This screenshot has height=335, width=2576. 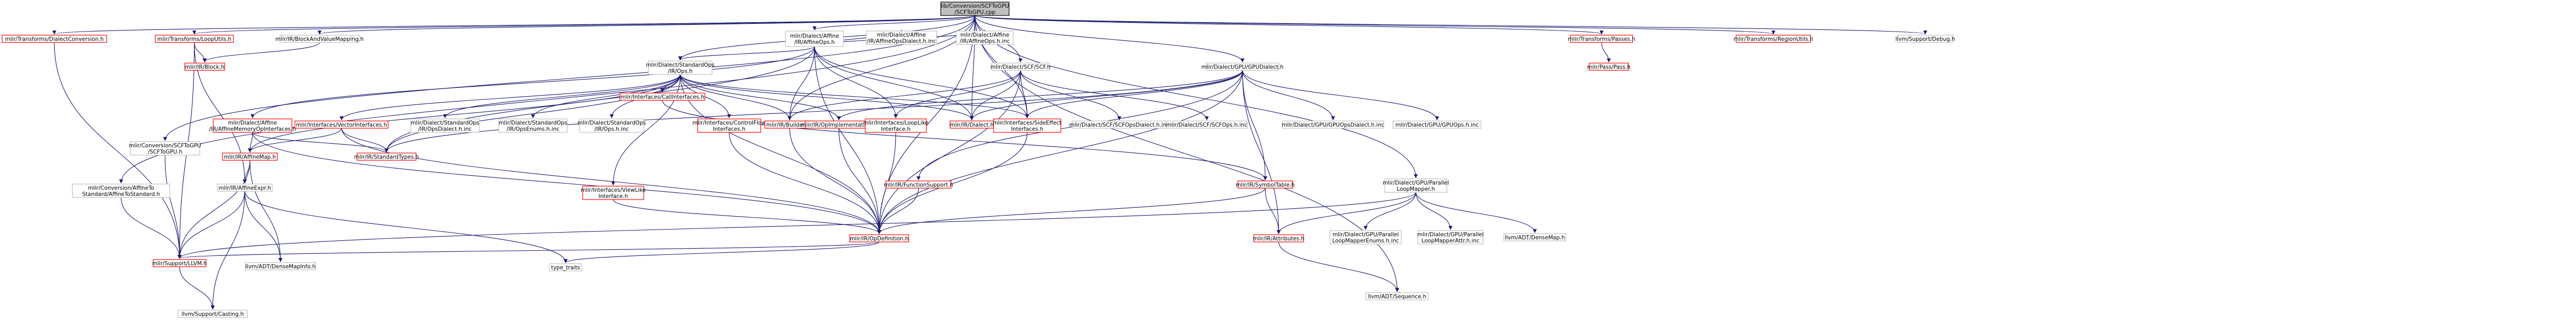 I want to click on node-tdc: mlir/Transforms/DialectConversion.h, so click(x=54, y=39).